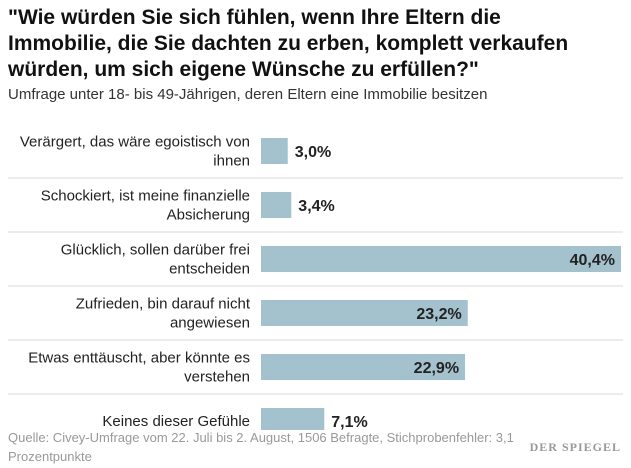 This screenshot has width=631, height=468. I want to click on category-label: verstehen, so click(217, 377).